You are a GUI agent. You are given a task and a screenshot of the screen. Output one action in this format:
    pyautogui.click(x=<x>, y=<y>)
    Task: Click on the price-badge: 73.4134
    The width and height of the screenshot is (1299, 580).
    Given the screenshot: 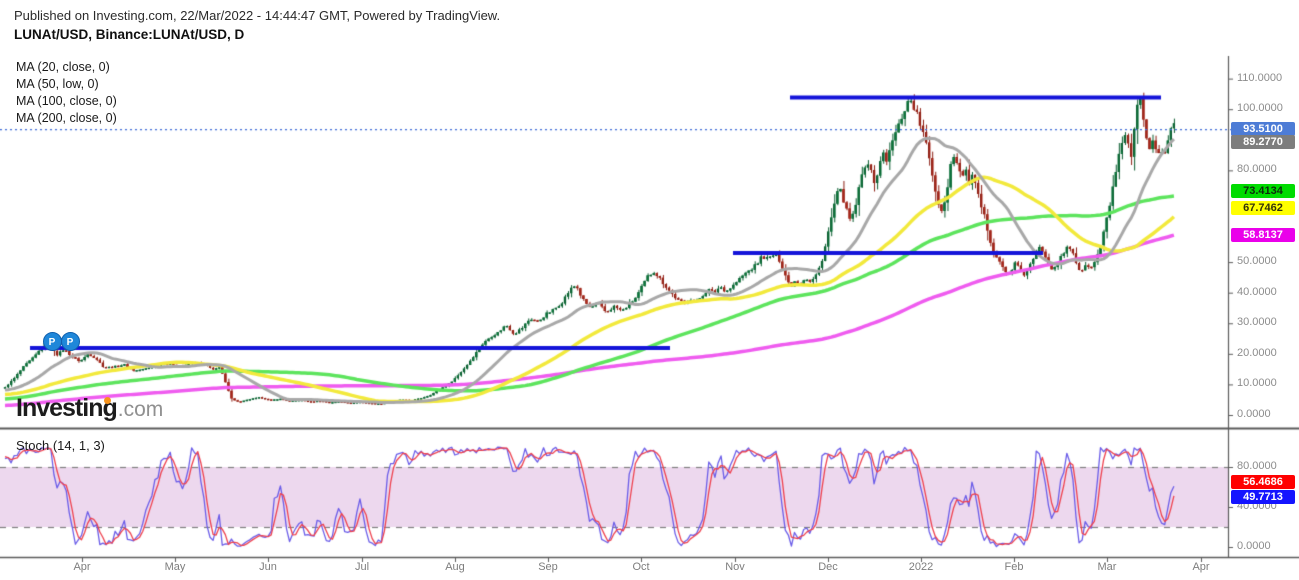 What is the action you would take?
    pyautogui.click(x=1263, y=190)
    